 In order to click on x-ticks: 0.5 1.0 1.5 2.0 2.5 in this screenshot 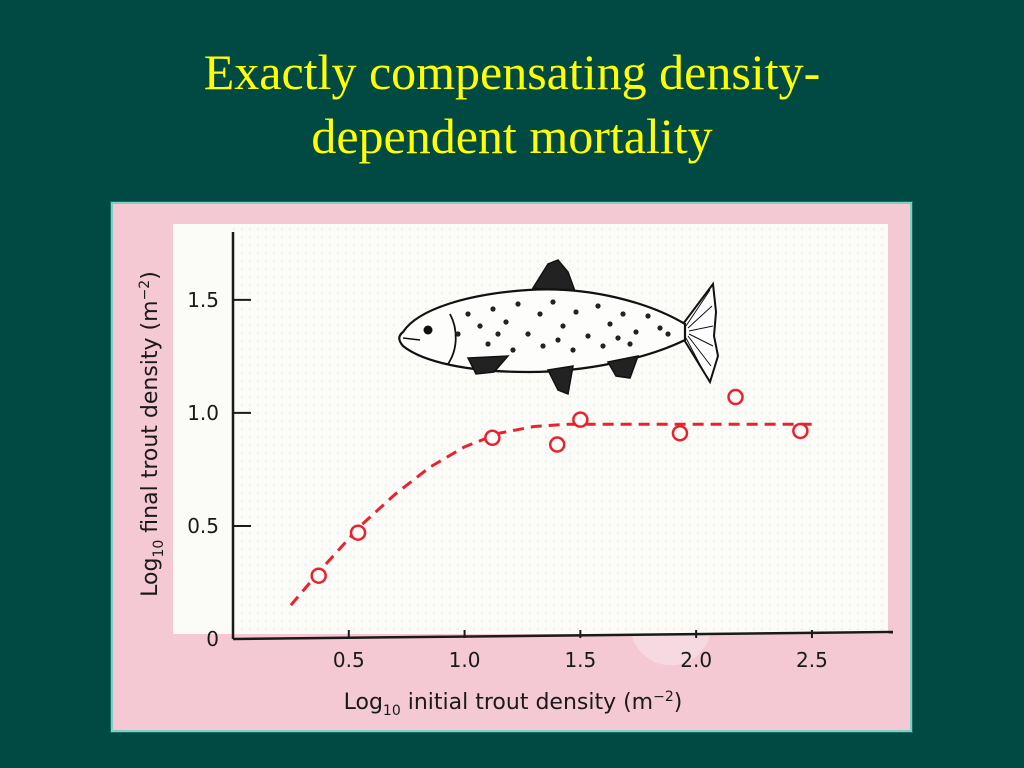, I will do `click(580, 651)`.